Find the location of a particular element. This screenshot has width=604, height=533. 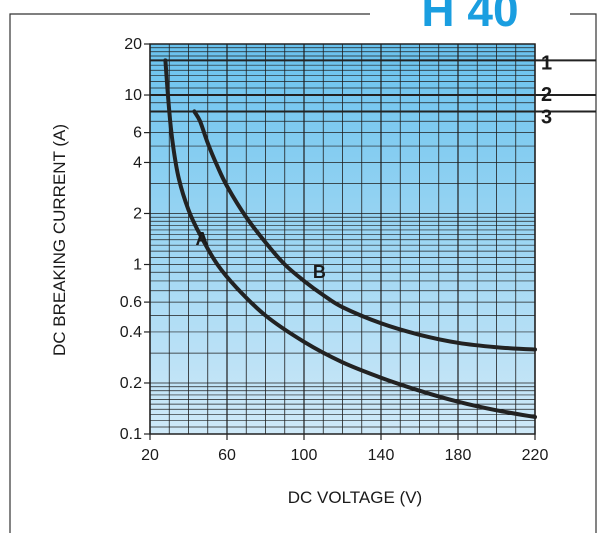

x-tick-label: 140 is located at coordinates (381, 455).